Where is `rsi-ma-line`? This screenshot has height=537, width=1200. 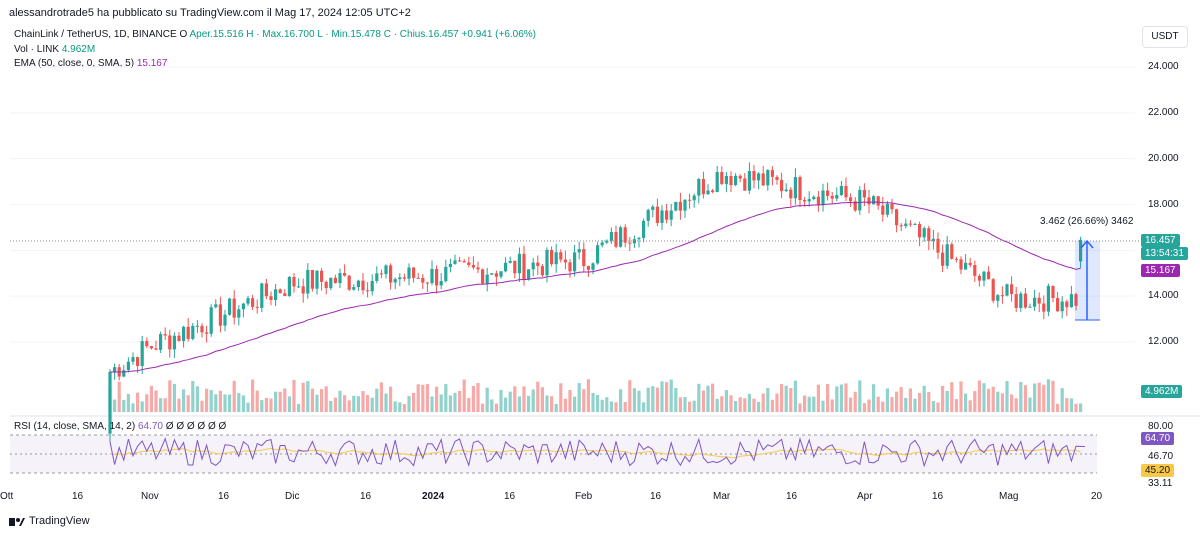
rsi-ma-line is located at coordinates (595, 453).